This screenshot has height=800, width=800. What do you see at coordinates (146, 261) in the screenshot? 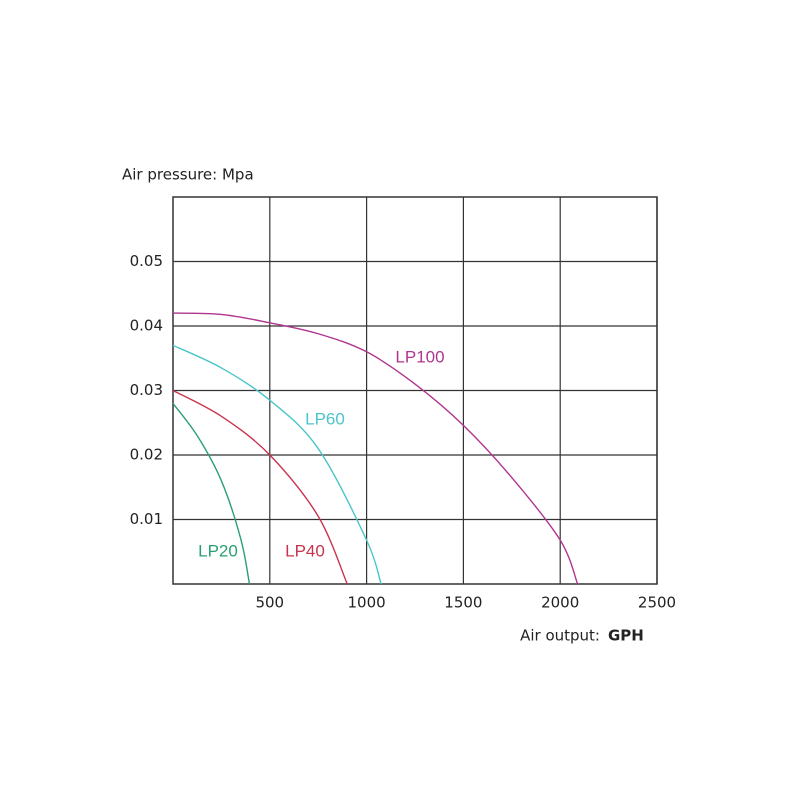
I see `y-tick-label: 0.05` at bounding box center [146, 261].